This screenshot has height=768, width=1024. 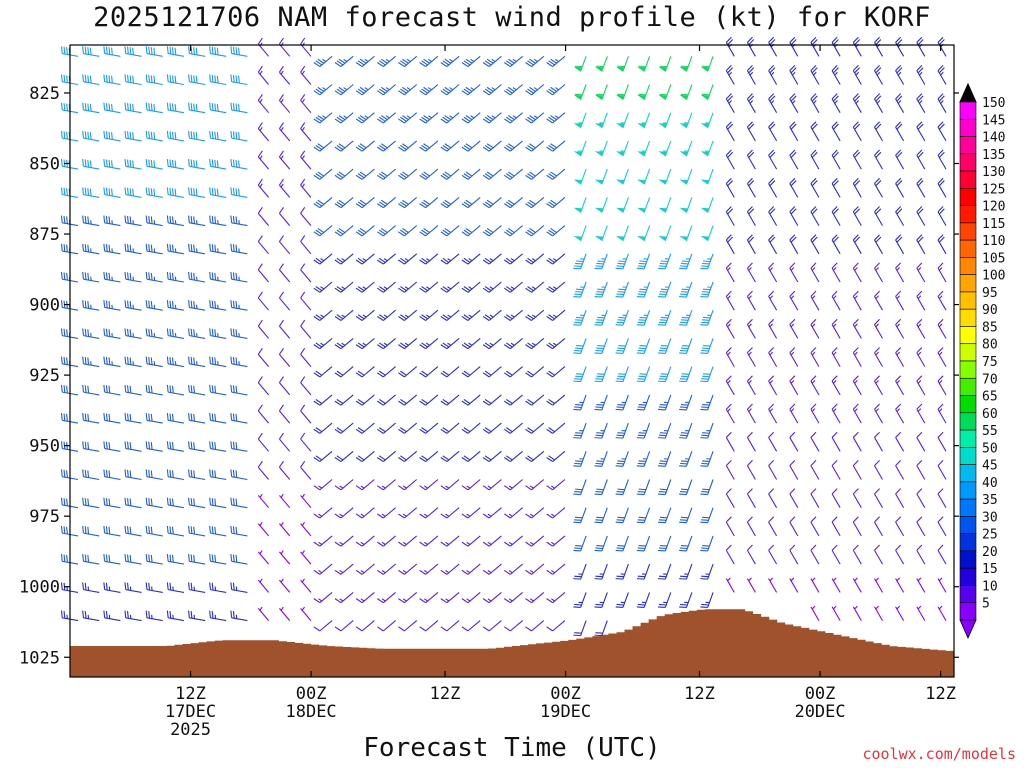 What do you see at coordinates (993, 103) in the screenshot?
I see `colorbar-label: 150` at bounding box center [993, 103].